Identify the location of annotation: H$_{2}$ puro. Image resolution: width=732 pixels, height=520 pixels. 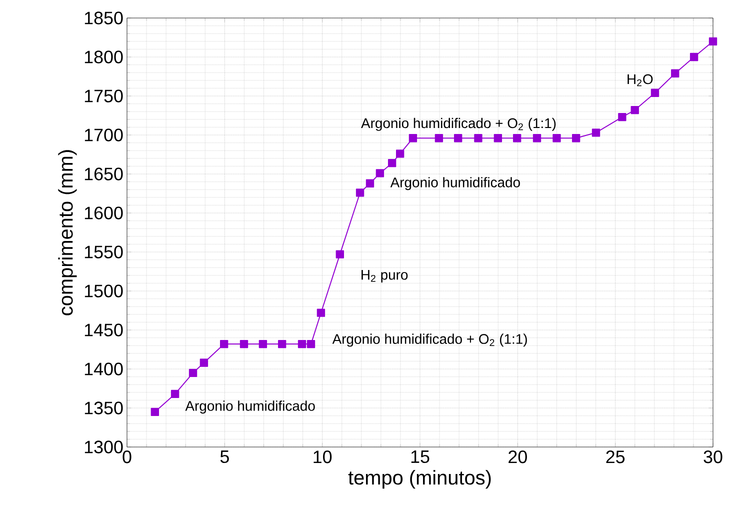
(385, 276).